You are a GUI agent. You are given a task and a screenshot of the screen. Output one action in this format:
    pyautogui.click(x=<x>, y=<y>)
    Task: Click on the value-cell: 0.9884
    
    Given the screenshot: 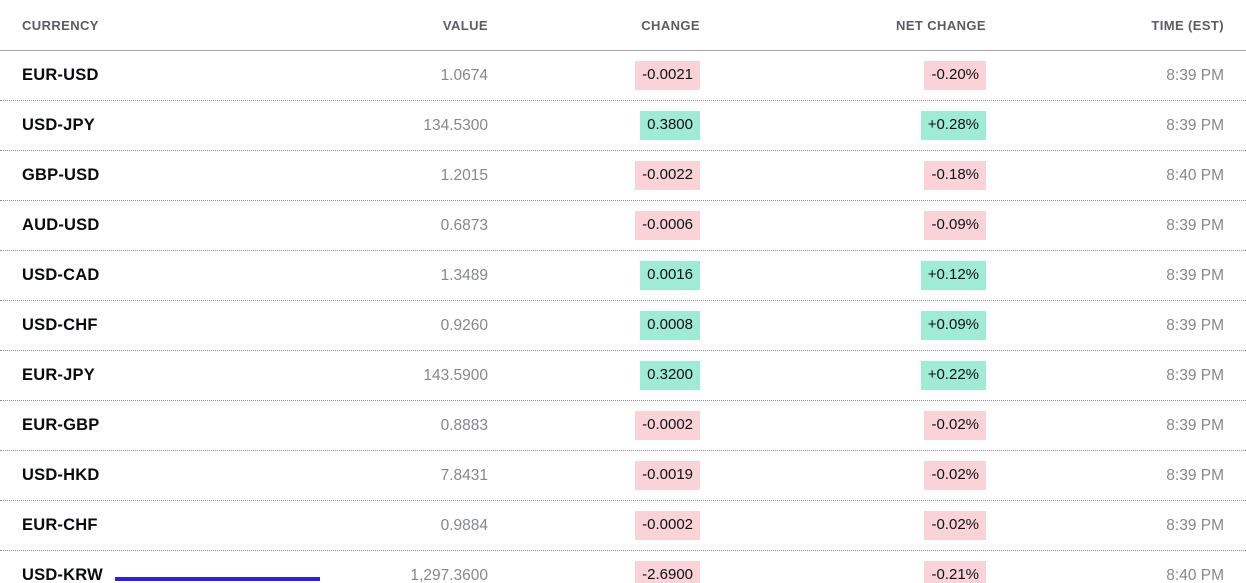 What is the action you would take?
    pyautogui.click(x=464, y=525)
    